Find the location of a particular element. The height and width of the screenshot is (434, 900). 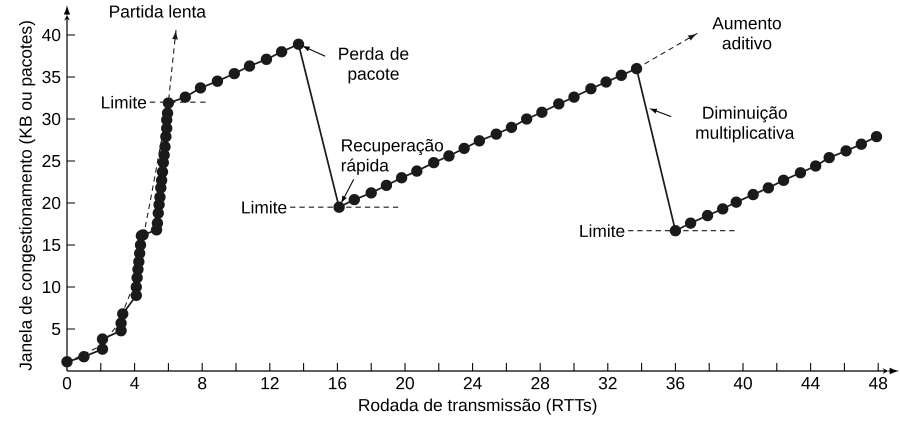

x-tick-label: 16 is located at coordinates (337, 383).